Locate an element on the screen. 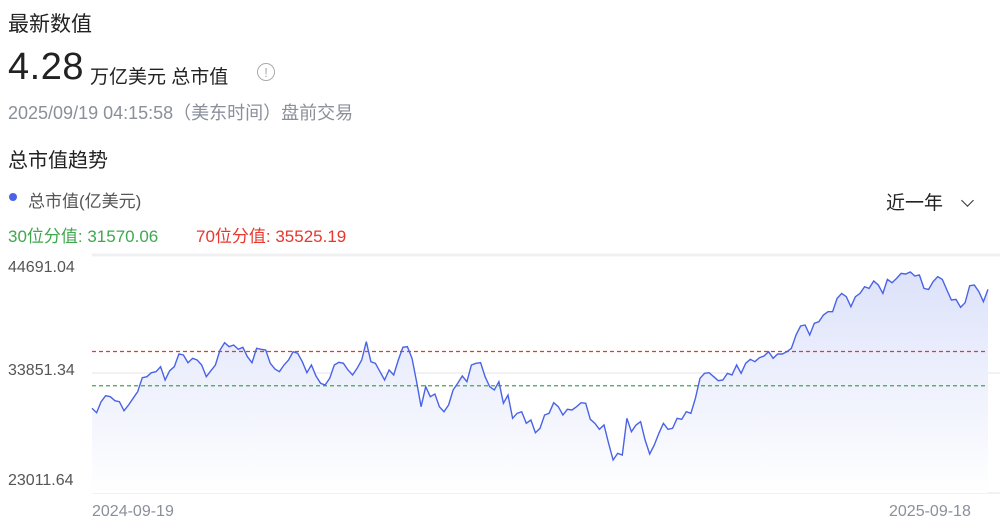 Image resolution: width=1000 pixels, height=526 pixels. legend-dot-icon is located at coordinates (13, 197).